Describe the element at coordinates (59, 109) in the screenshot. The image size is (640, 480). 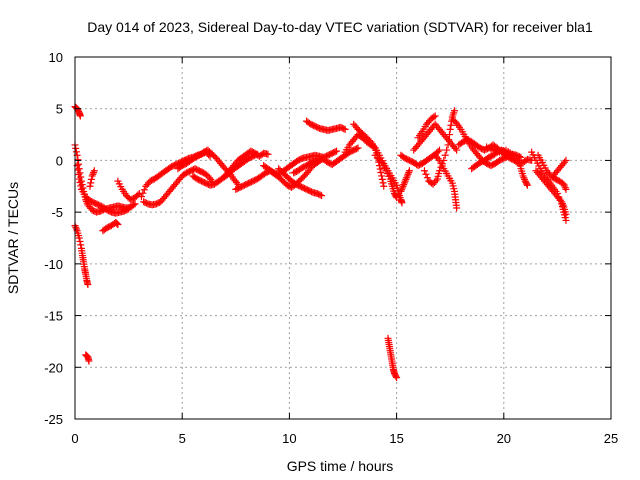
I see `y-tick-label: 5` at that location.